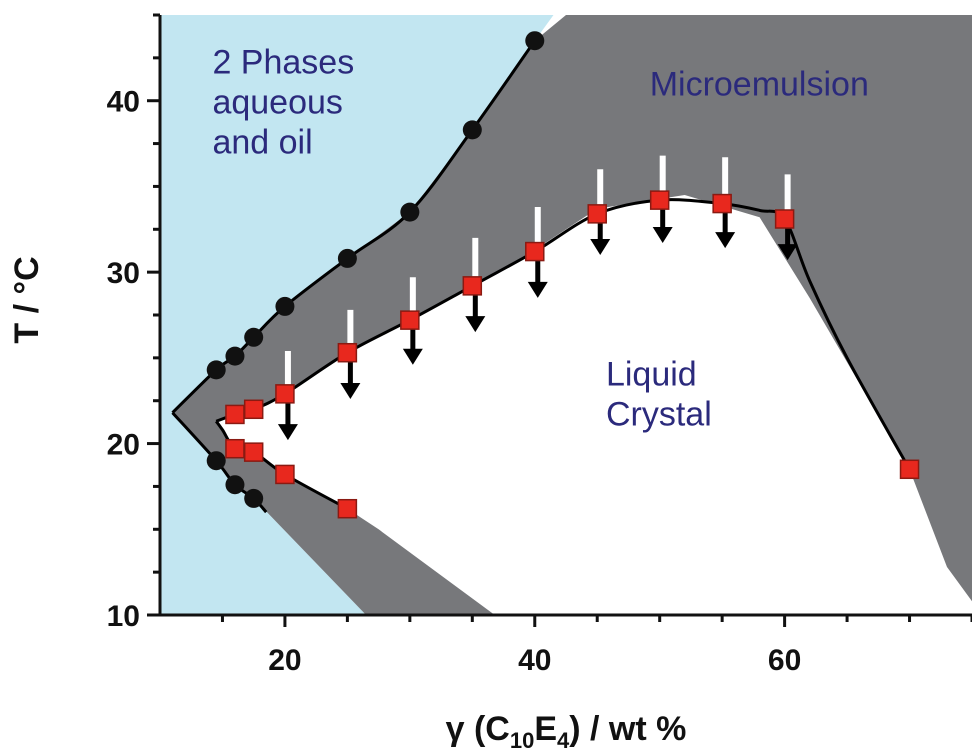 The width and height of the screenshot is (972, 753). Describe the element at coordinates (283, 62) in the screenshot. I see `label-two-phases-line-1: 2 Phases` at that location.